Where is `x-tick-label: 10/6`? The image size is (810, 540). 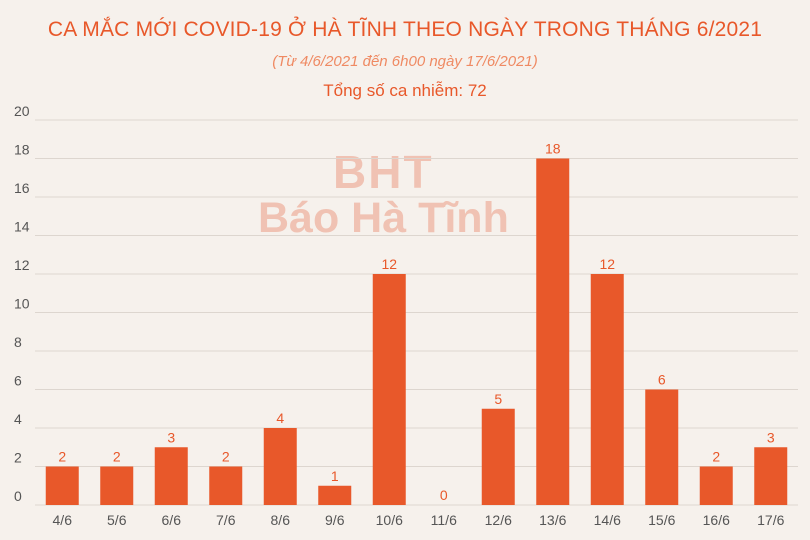 x-tick-label: 10/6 is located at coordinates (389, 520).